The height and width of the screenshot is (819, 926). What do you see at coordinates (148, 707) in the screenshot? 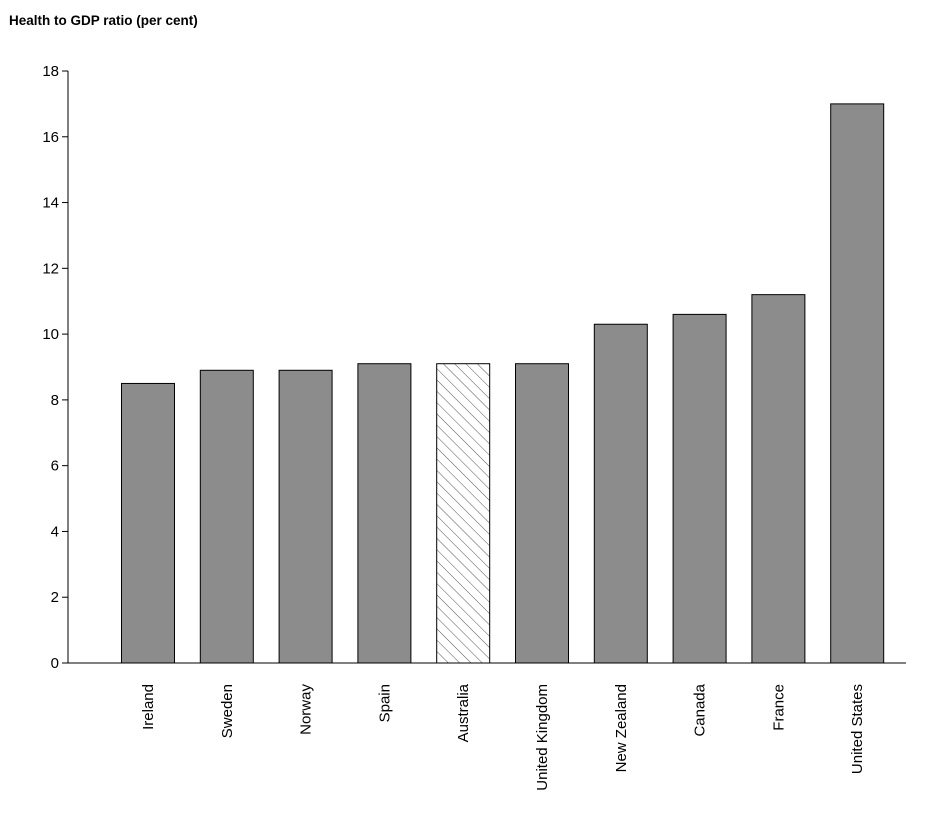
I see `x-tick-label: Ireland` at bounding box center [148, 707].